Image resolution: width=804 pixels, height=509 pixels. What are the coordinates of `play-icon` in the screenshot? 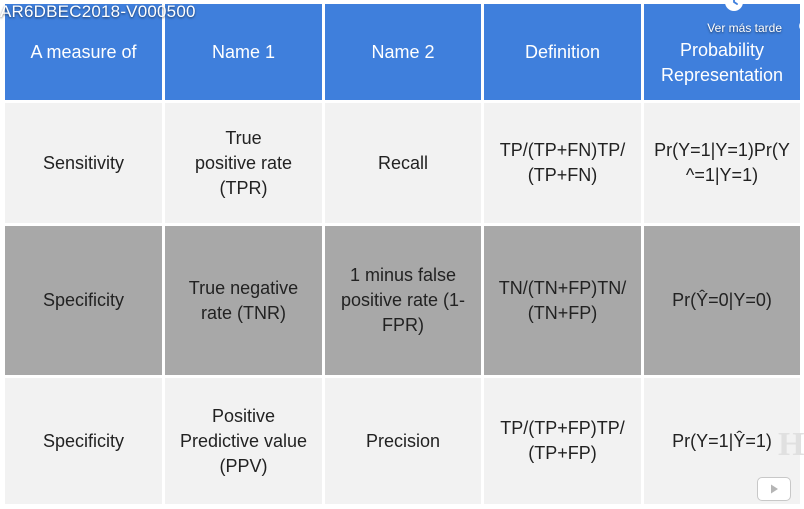 It's located at (774, 489).